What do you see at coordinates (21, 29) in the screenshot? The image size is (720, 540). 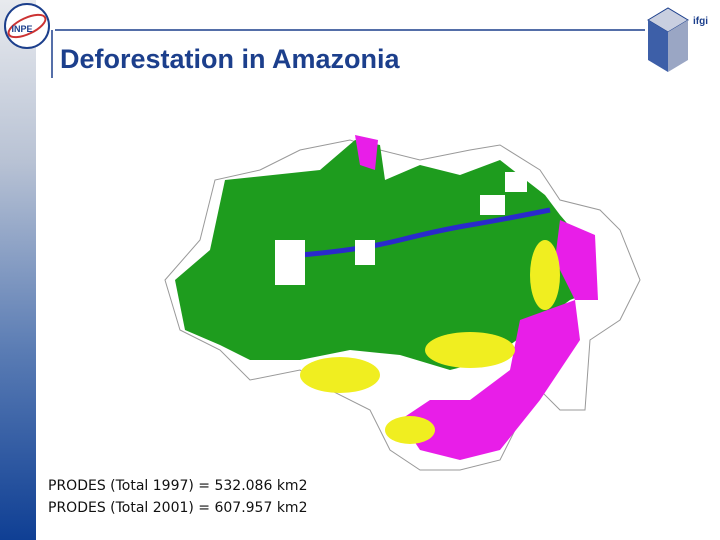 I see `logo-left-text: INPE` at bounding box center [21, 29].